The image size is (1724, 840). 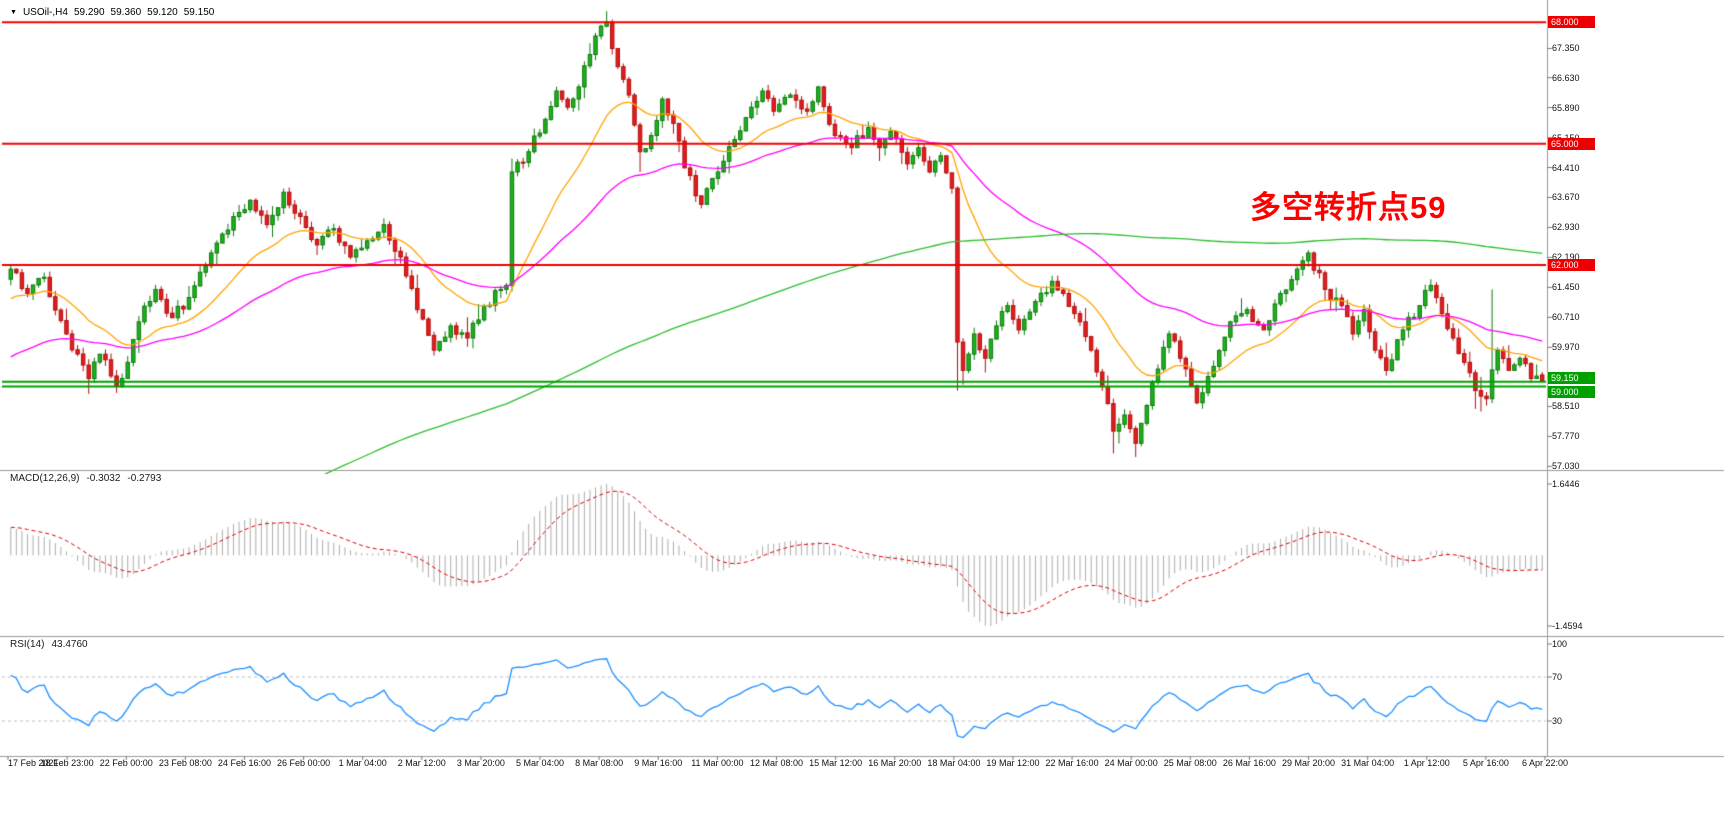 What do you see at coordinates (69, 644) in the screenshot?
I see `rsi-value: 43.4760` at bounding box center [69, 644].